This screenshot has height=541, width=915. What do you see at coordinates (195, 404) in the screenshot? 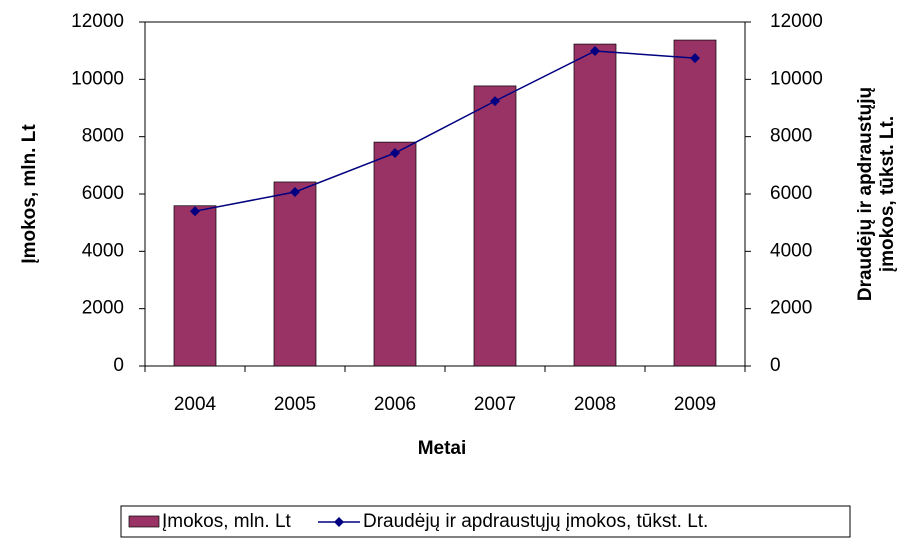
I see `x-tick-label: 2004` at bounding box center [195, 404].